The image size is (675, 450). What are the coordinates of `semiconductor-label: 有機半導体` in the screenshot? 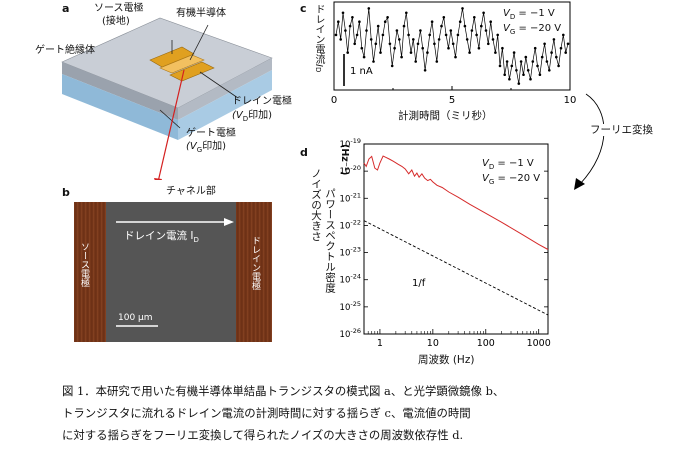 It's located at (201, 13).